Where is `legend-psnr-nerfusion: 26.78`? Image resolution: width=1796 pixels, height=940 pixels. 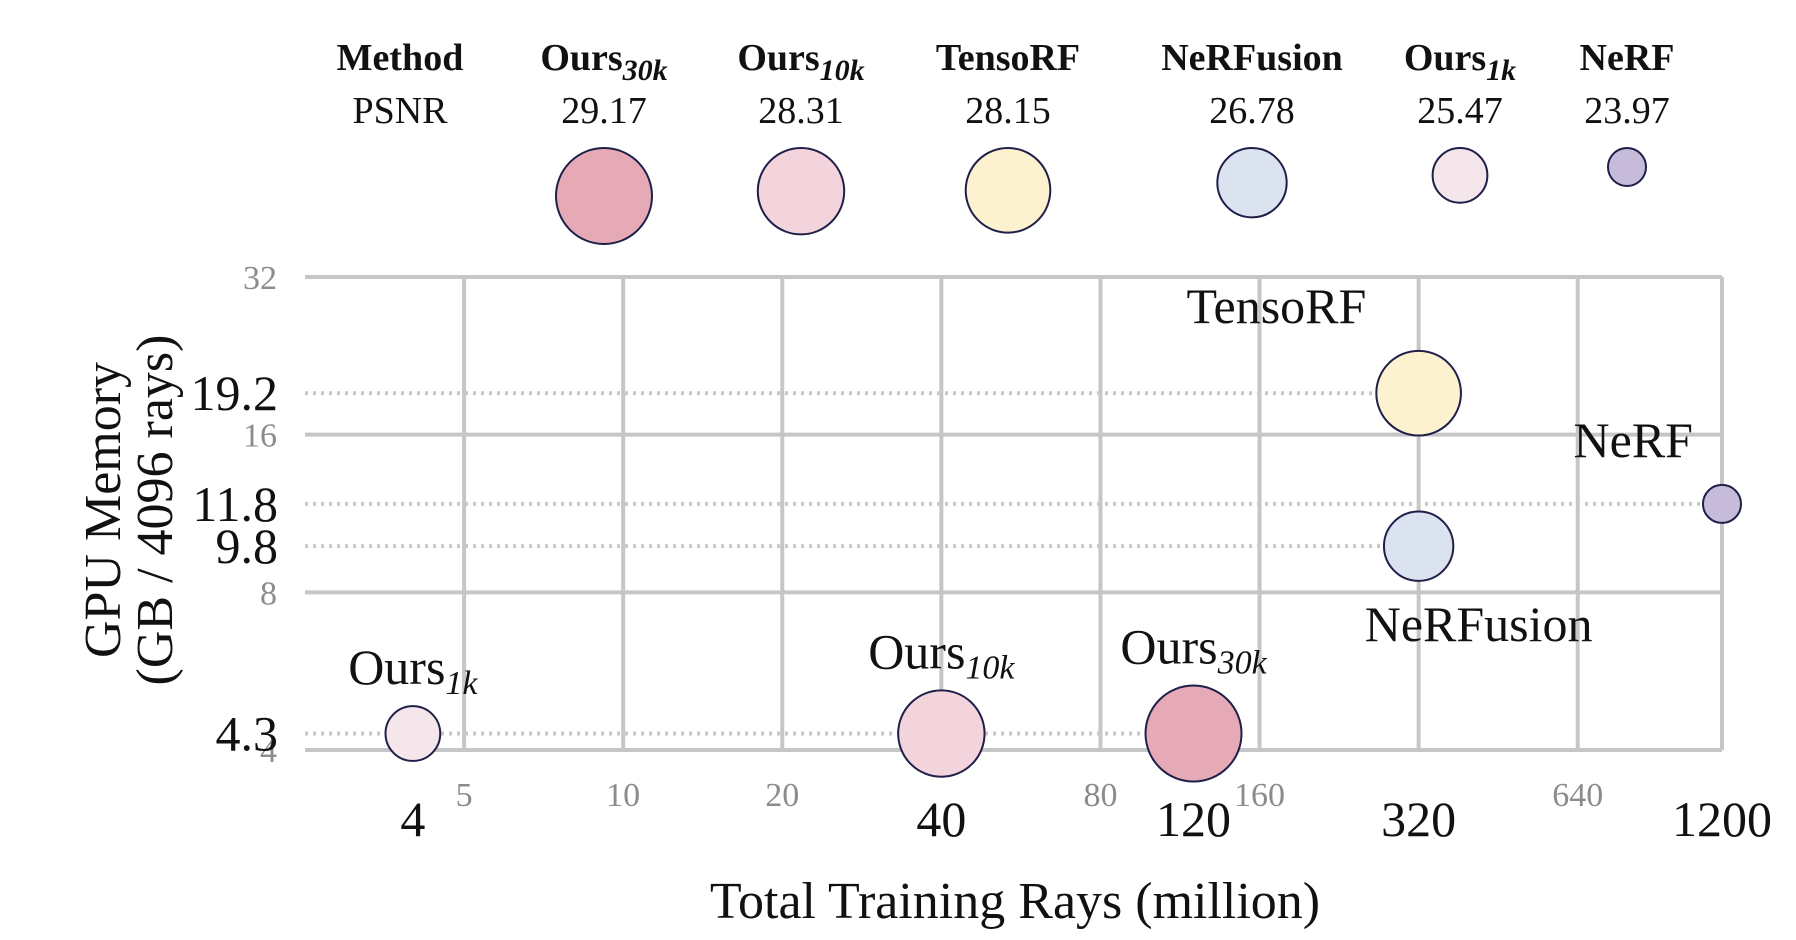
legend-psnr-nerfusion: 26.78 is located at coordinates (1252, 111).